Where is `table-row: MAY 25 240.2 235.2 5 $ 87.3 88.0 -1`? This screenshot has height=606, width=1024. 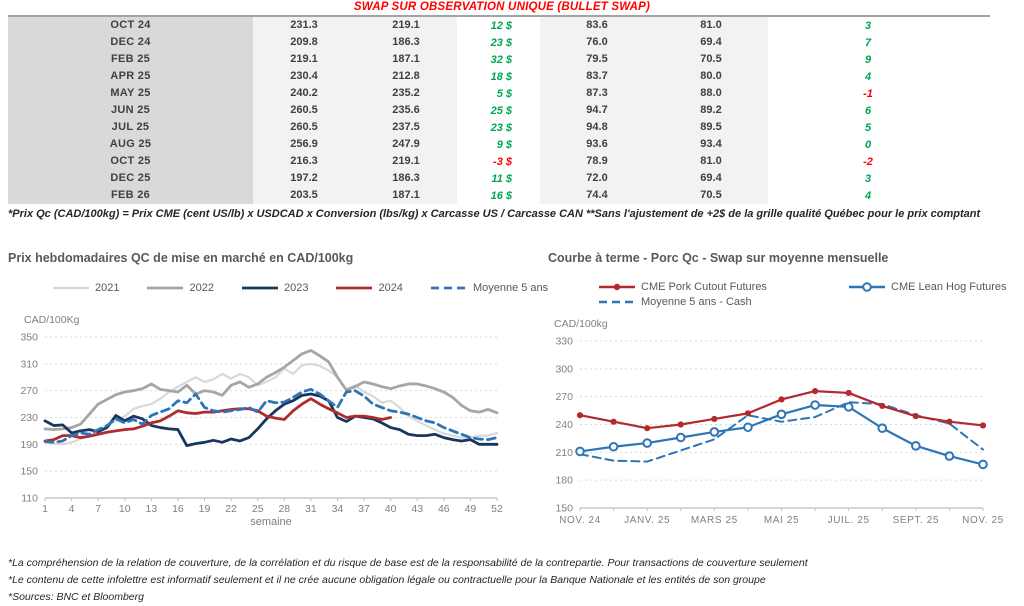 table-row: MAY 25 240.2 235.2 5 $ 87.3 88.0 -1 is located at coordinates (499, 93).